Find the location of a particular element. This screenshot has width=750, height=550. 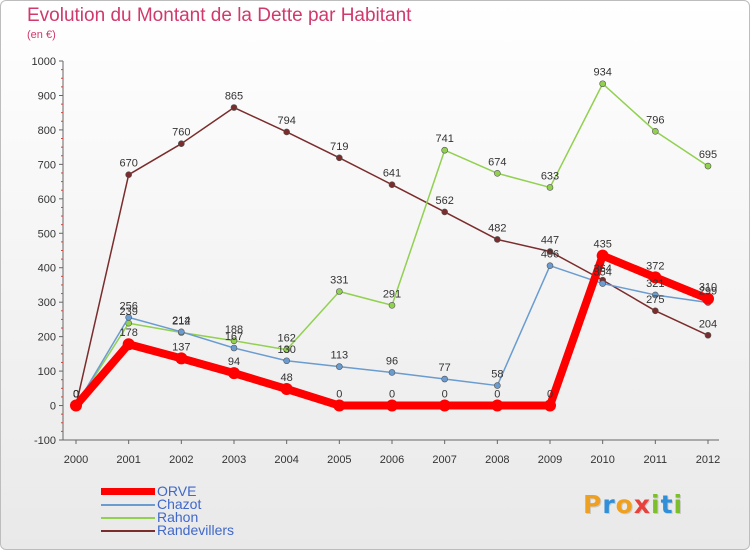

data-label: 796 is located at coordinates (655, 120).